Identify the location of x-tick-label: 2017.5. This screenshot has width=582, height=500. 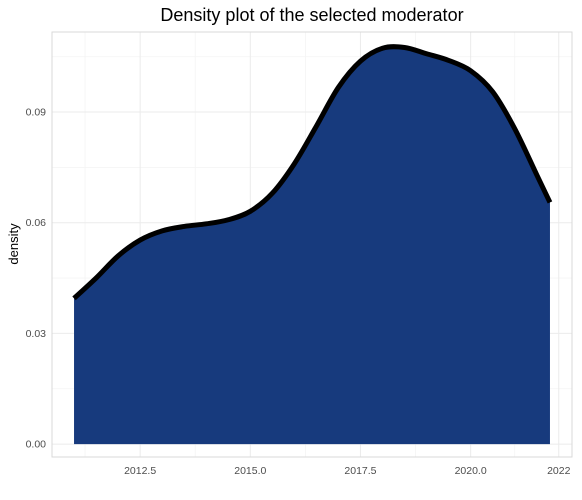
(360, 471).